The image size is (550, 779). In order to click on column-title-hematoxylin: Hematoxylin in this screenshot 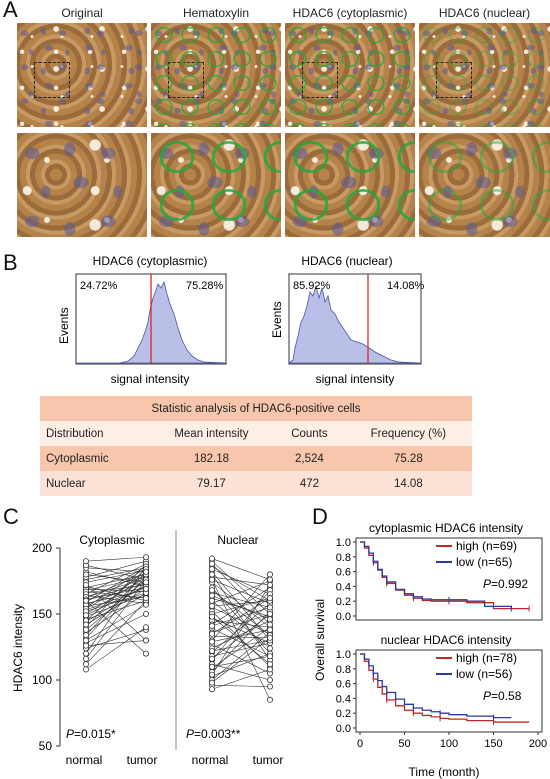, I will do `click(216, 13)`.